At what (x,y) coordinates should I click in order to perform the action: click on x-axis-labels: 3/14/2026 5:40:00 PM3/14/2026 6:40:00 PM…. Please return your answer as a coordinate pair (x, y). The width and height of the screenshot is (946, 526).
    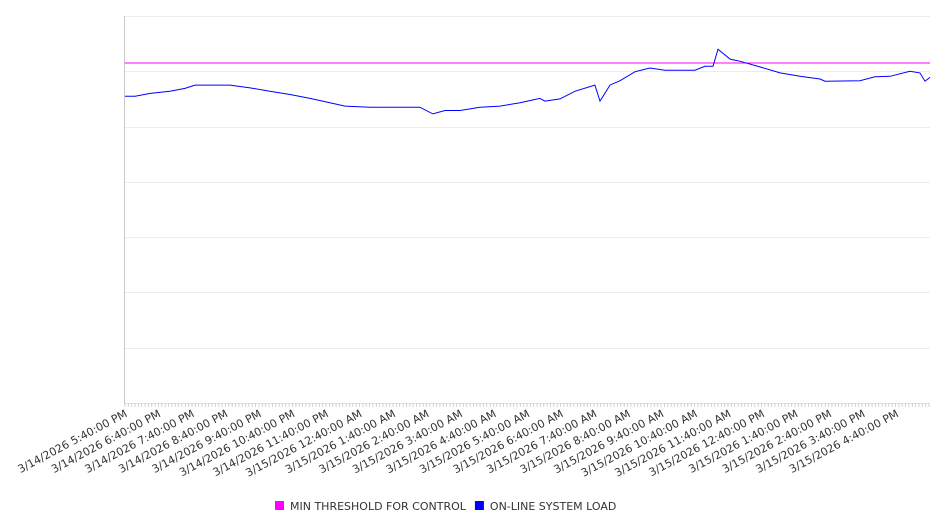
    Looking at the image, I should click on (458, 443).